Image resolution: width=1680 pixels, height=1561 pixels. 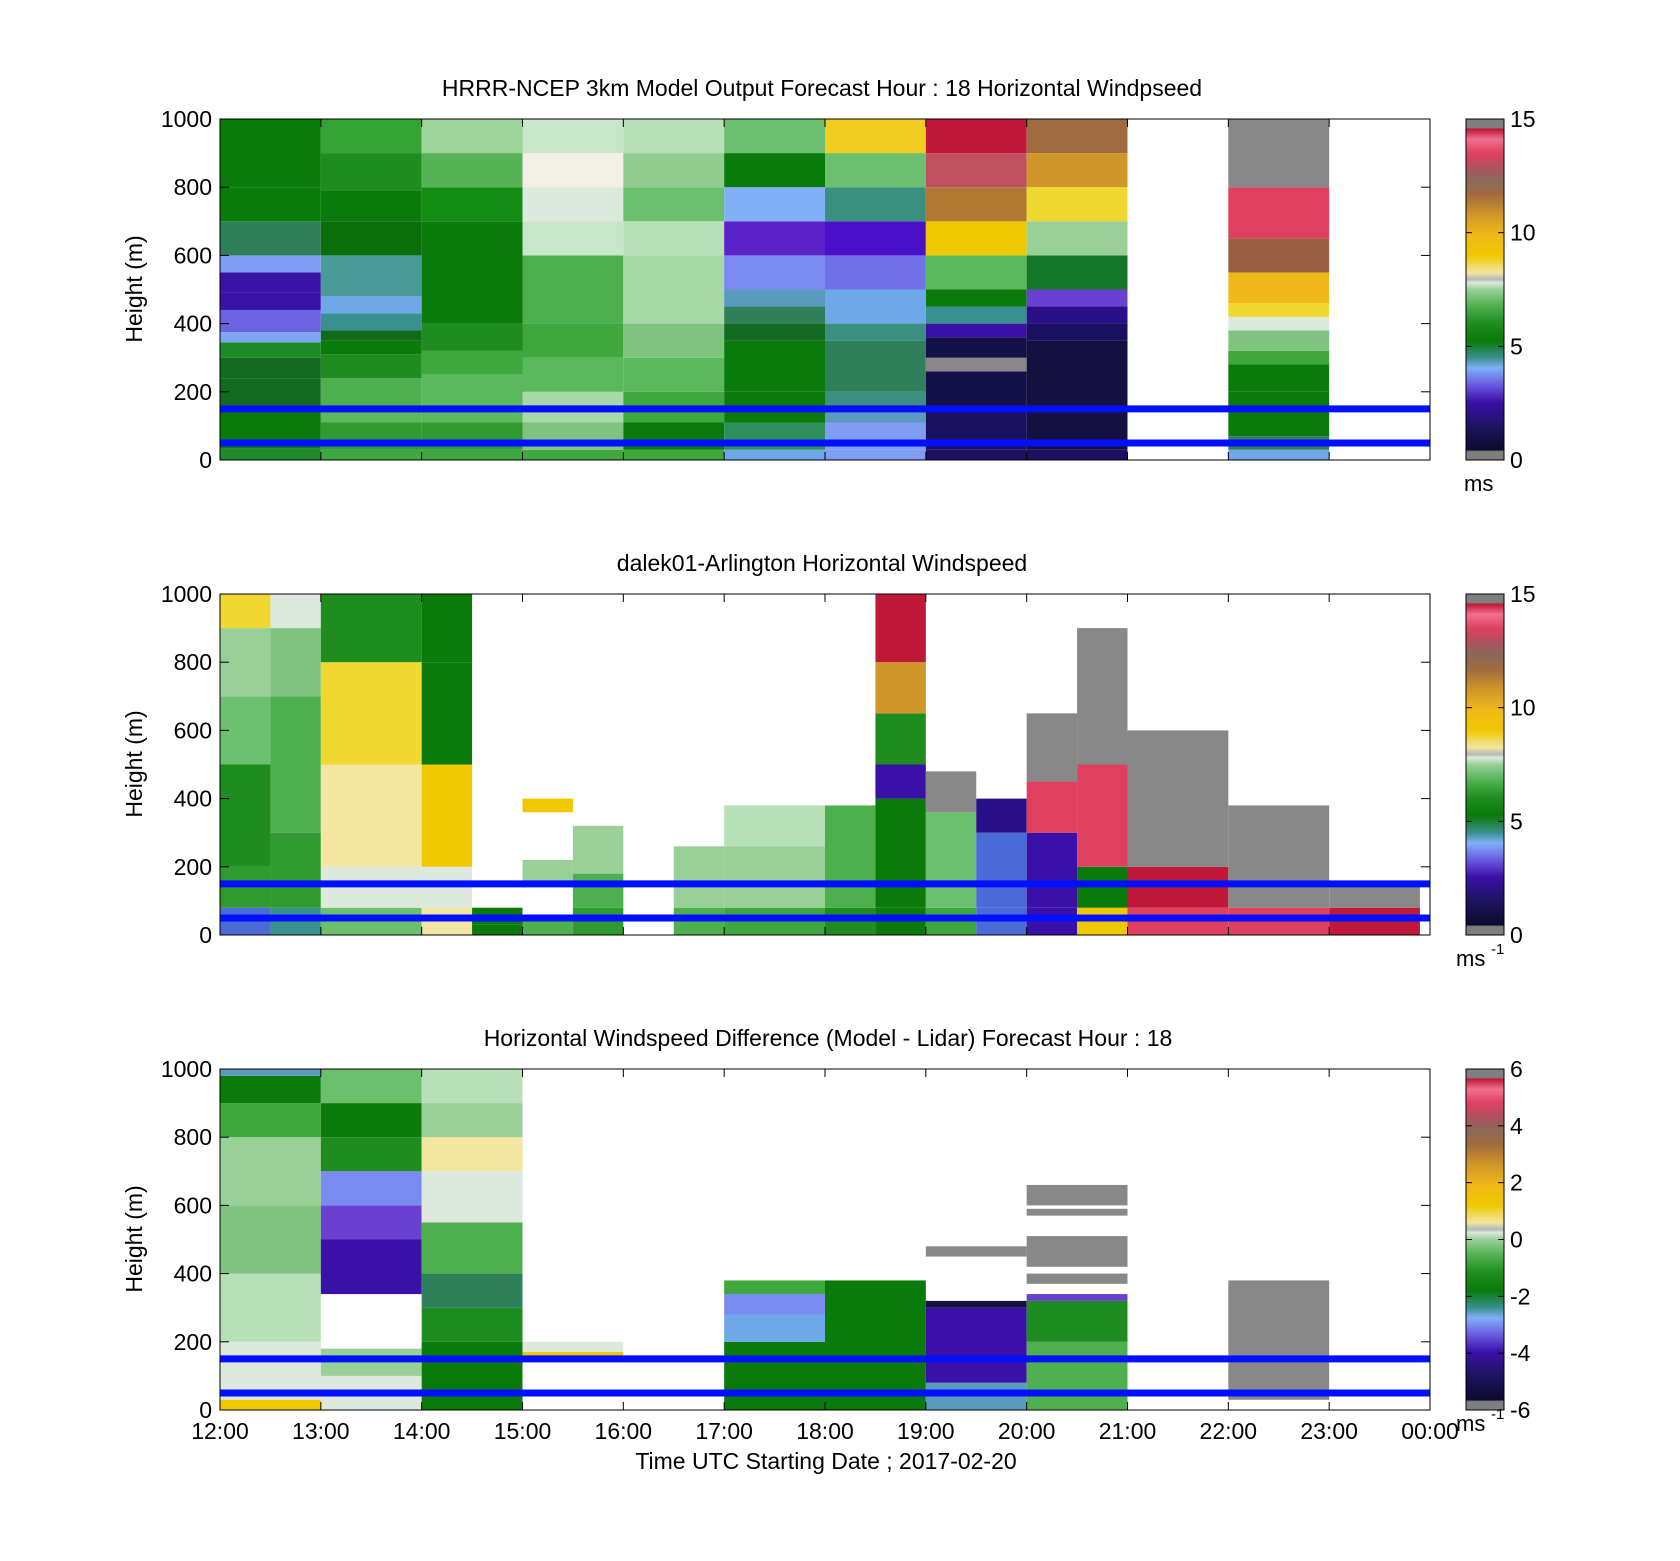 I want to click on x-tick-label: 23:00, so click(x=1329, y=1431).